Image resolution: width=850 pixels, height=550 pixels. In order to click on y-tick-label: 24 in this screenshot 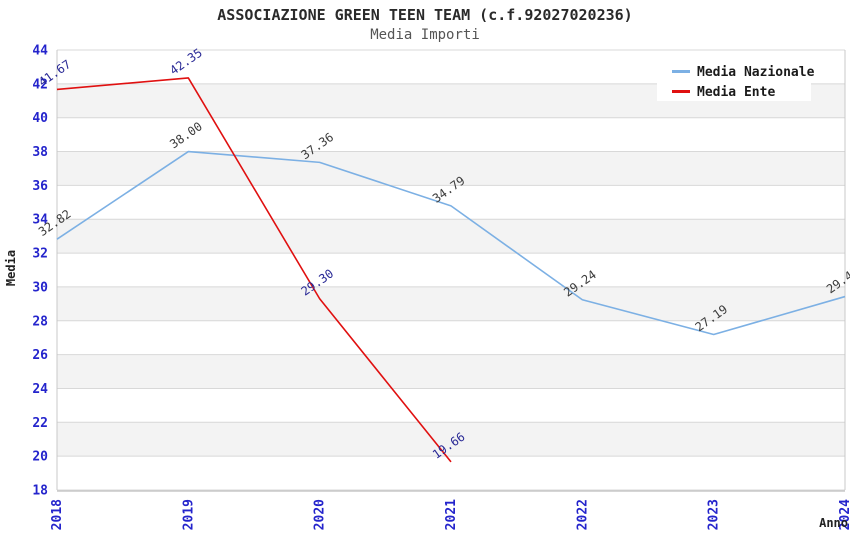, I will do `click(40, 389)`.